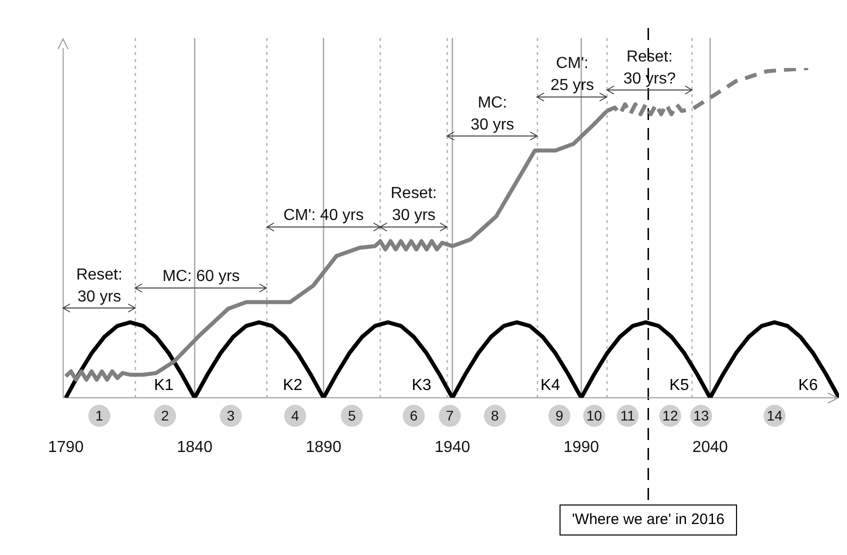 Image resolution: width=847 pixels, height=555 pixels. I want to click on x-tick-label: 1940, so click(452, 447).